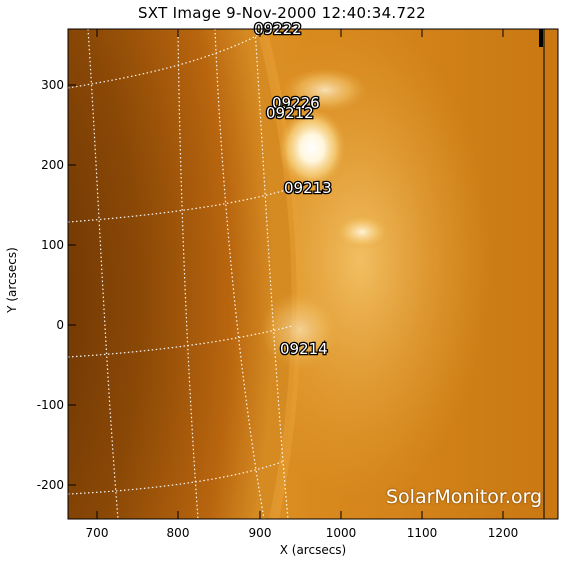 This screenshot has height=564, width=564. What do you see at coordinates (290, 113) in the screenshot?
I see `region-label-09212: 09212` at bounding box center [290, 113].